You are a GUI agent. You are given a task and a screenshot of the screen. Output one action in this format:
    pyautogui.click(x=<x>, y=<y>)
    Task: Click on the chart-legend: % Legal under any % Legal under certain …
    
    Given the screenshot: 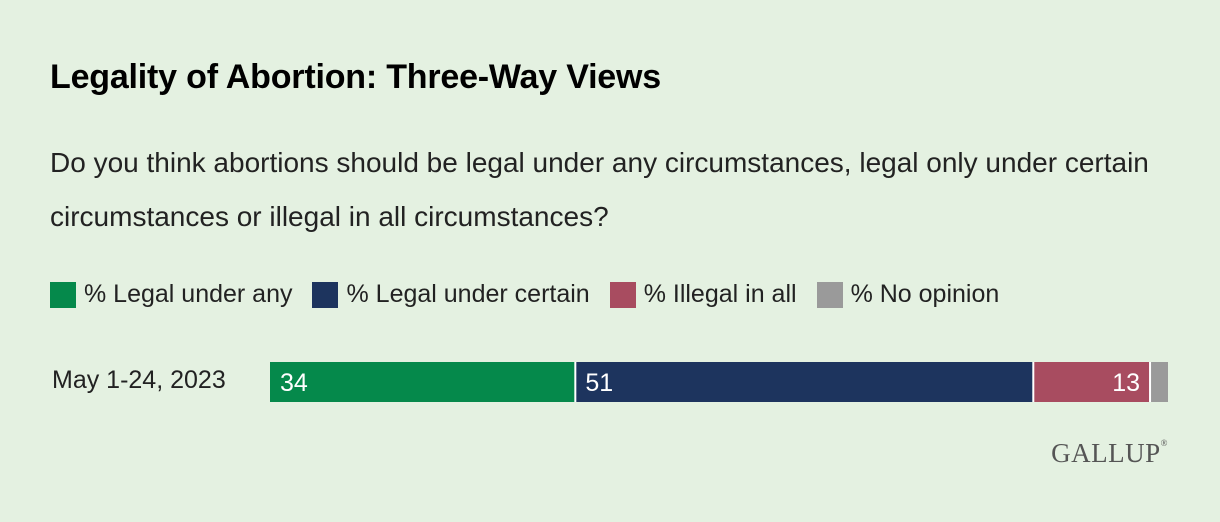 What is the action you would take?
    pyautogui.click(x=534, y=294)
    